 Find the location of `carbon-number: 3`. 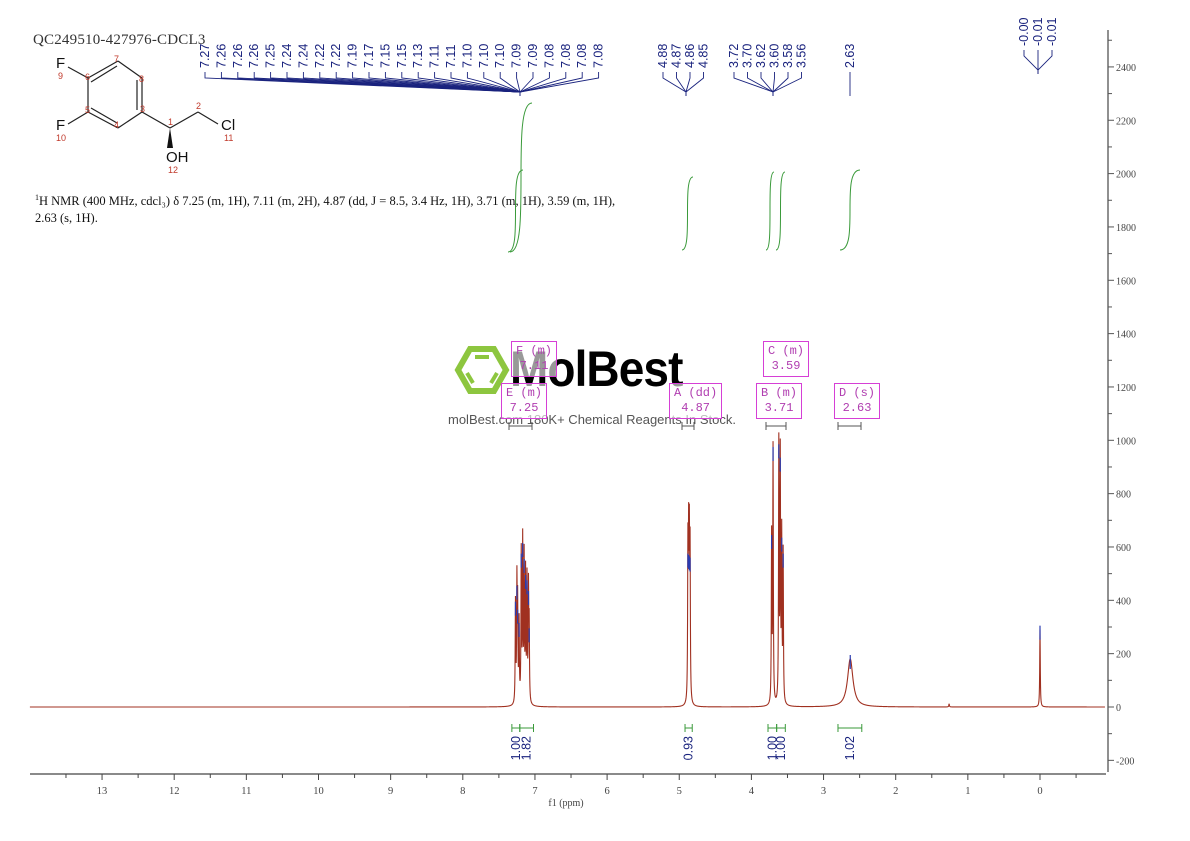

carbon-number: 3 is located at coordinates (142, 109).